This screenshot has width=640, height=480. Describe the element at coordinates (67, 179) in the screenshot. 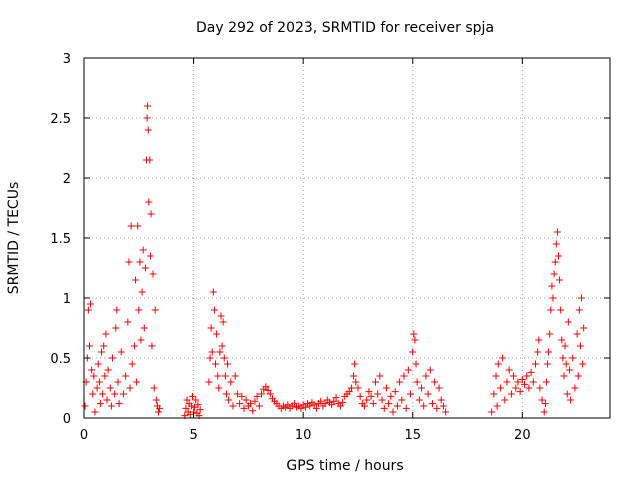

I see `y-tick-label: 2` at that location.